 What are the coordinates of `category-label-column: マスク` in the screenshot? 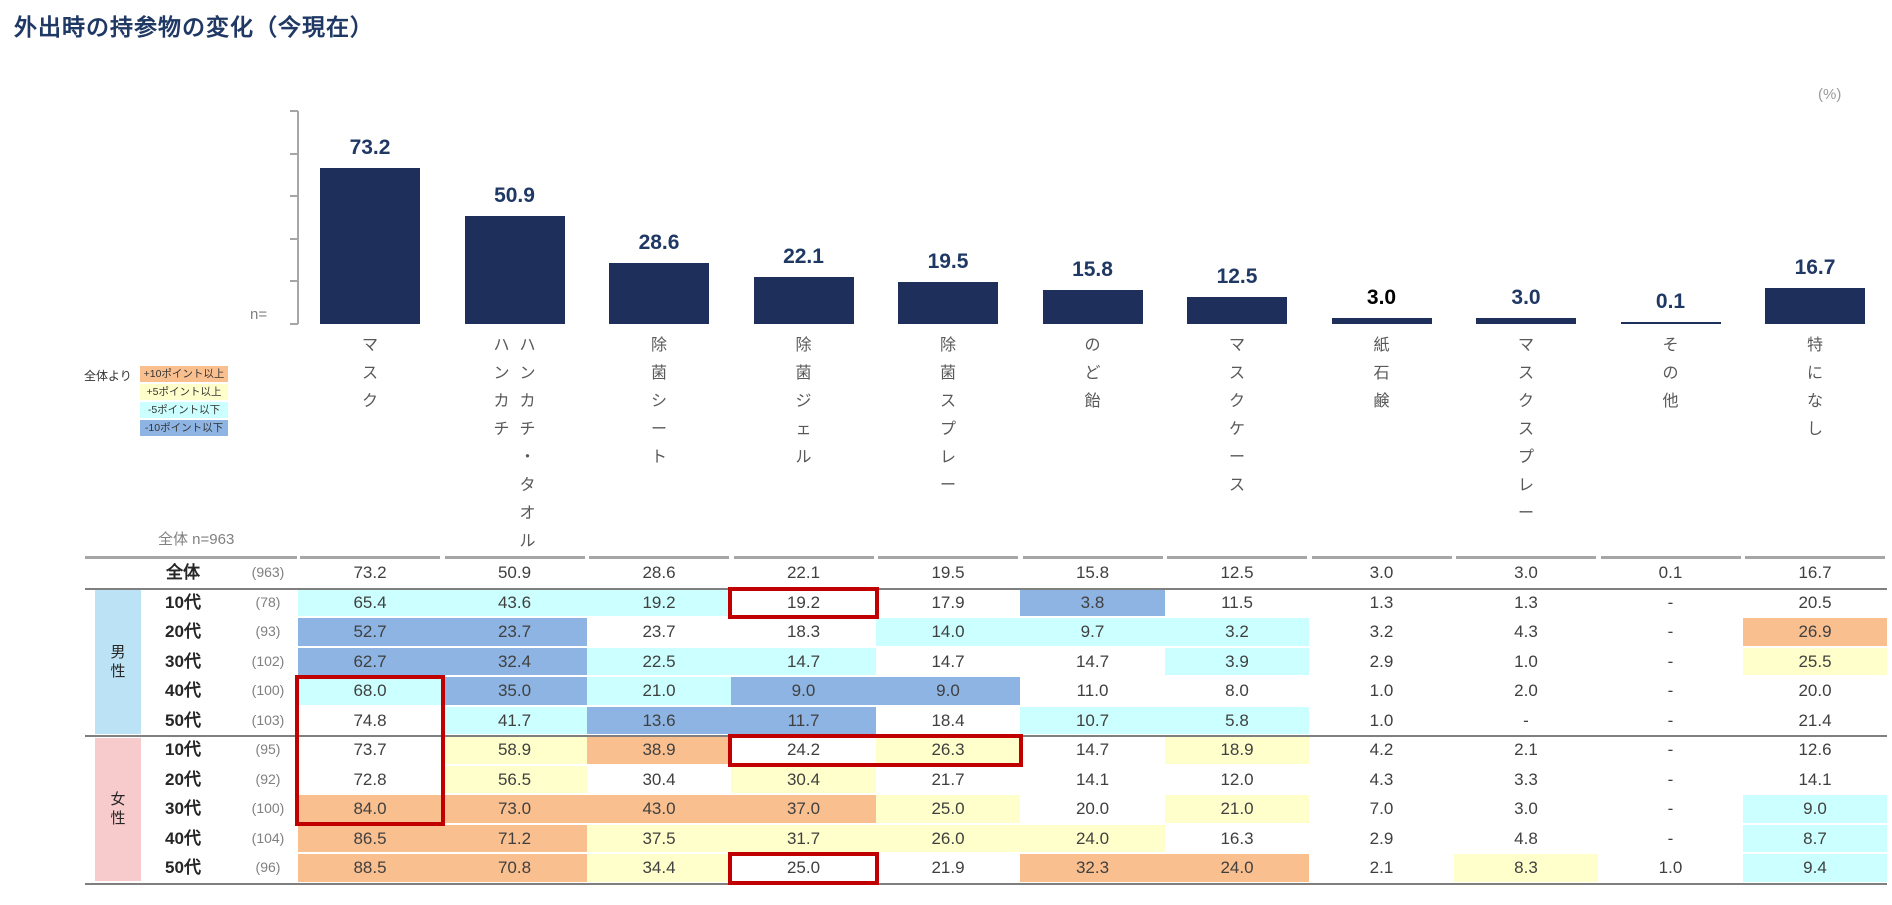 It's located at (369, 373).